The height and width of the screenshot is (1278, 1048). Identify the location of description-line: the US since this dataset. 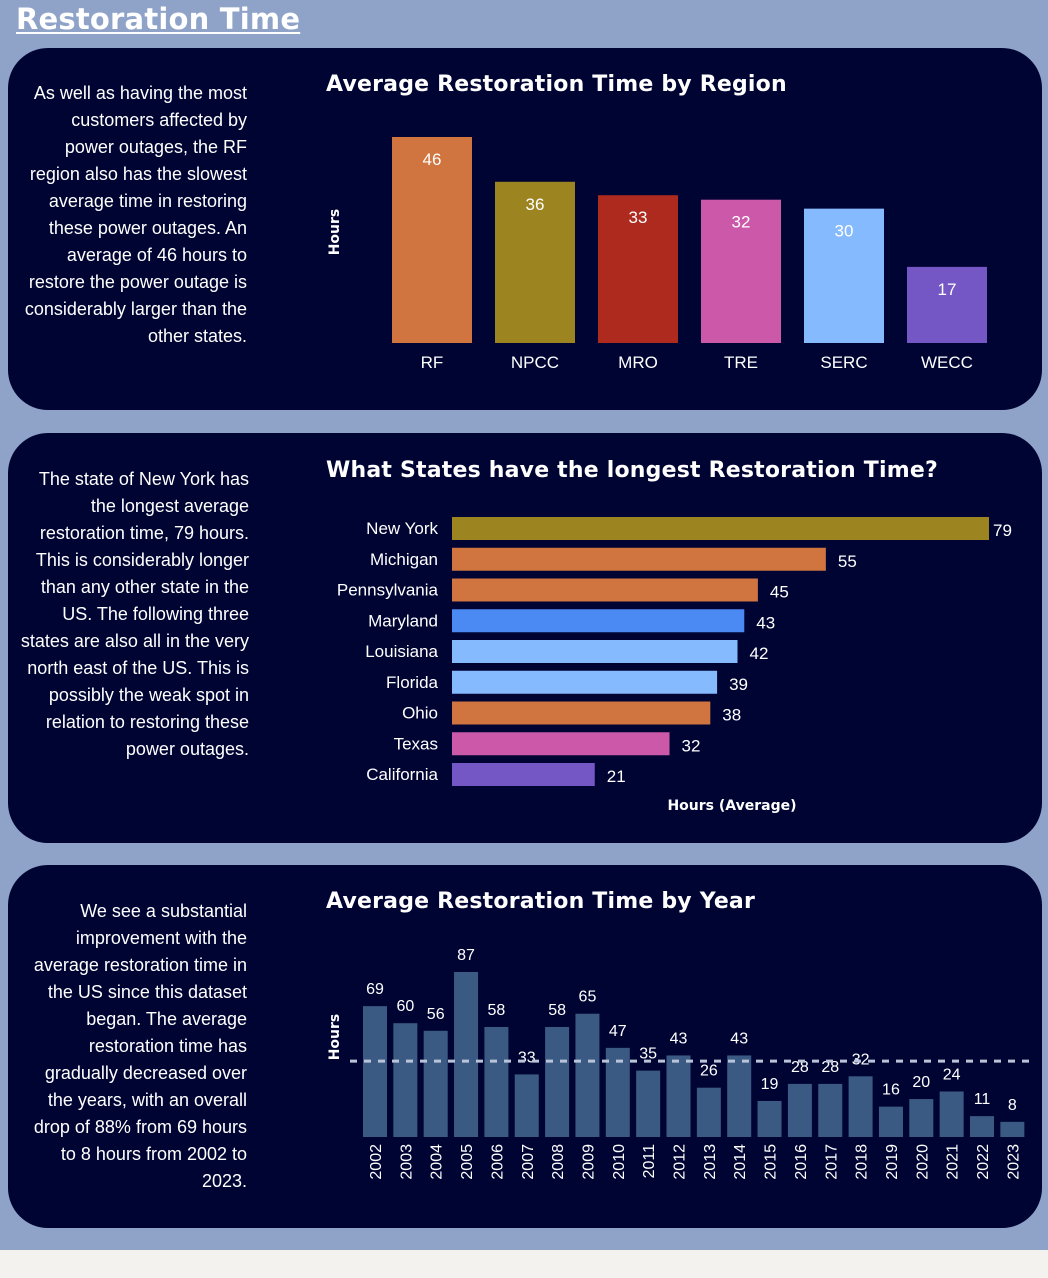
(147, 992).